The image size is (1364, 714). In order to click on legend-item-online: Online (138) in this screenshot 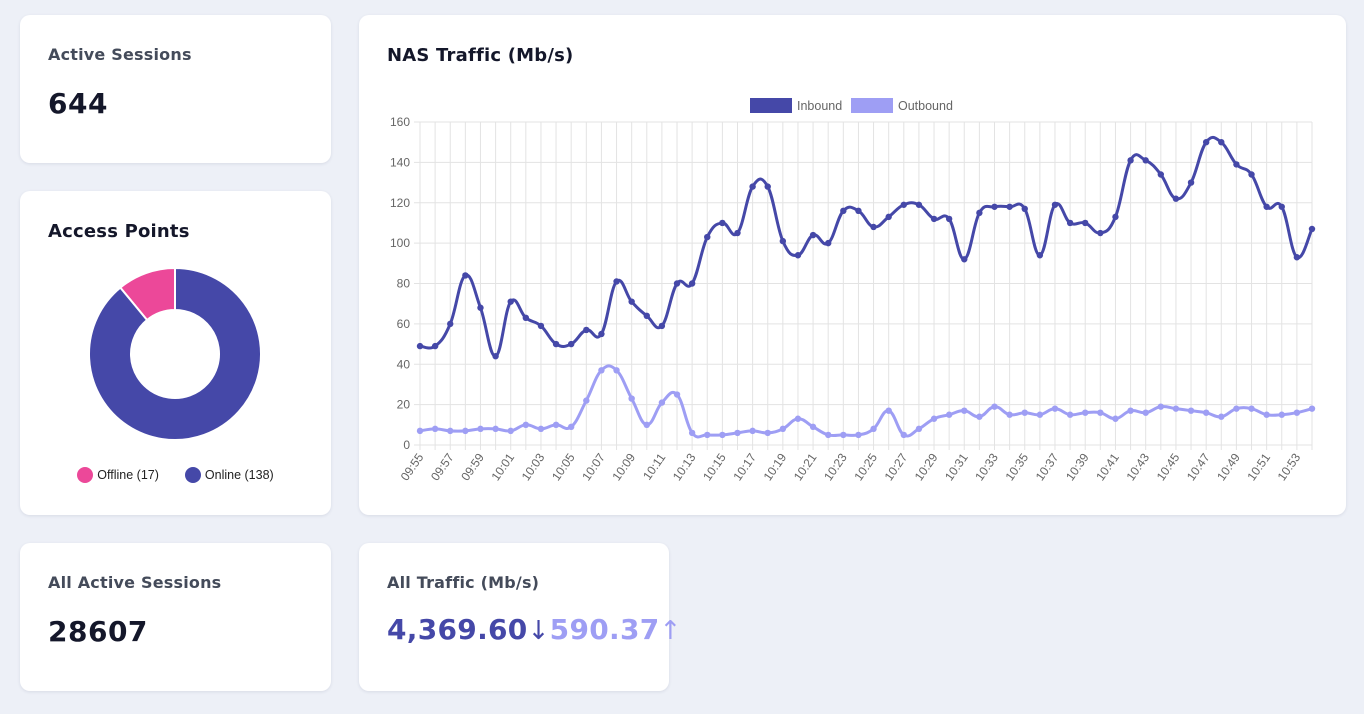, I will do `click(229, 475)`.